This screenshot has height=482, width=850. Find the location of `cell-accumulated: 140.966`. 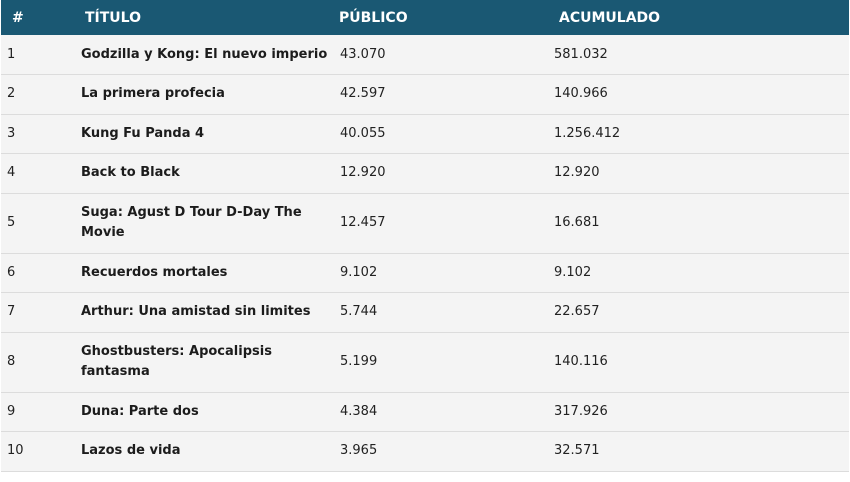

cell-accumulated: 140.966 is located at coordinates (581, 94).